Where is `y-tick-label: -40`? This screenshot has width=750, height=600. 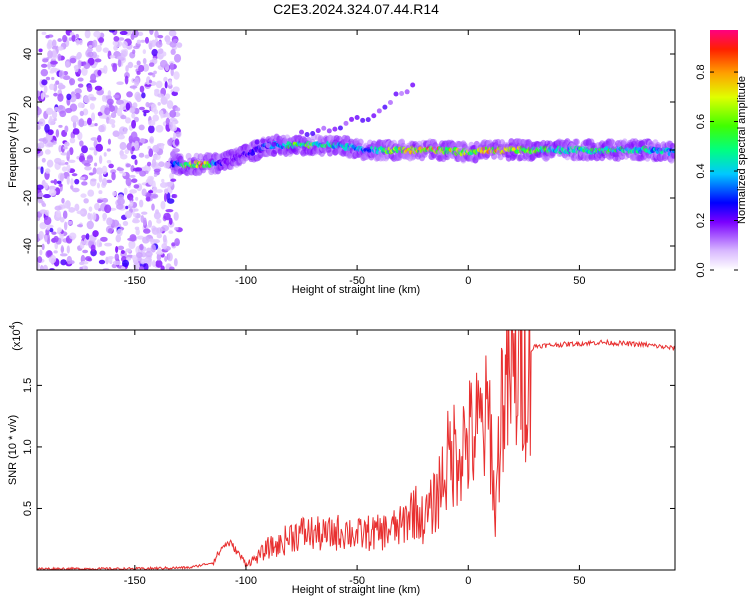 y-tick-label: -40 is located at coordinates (28, 246).